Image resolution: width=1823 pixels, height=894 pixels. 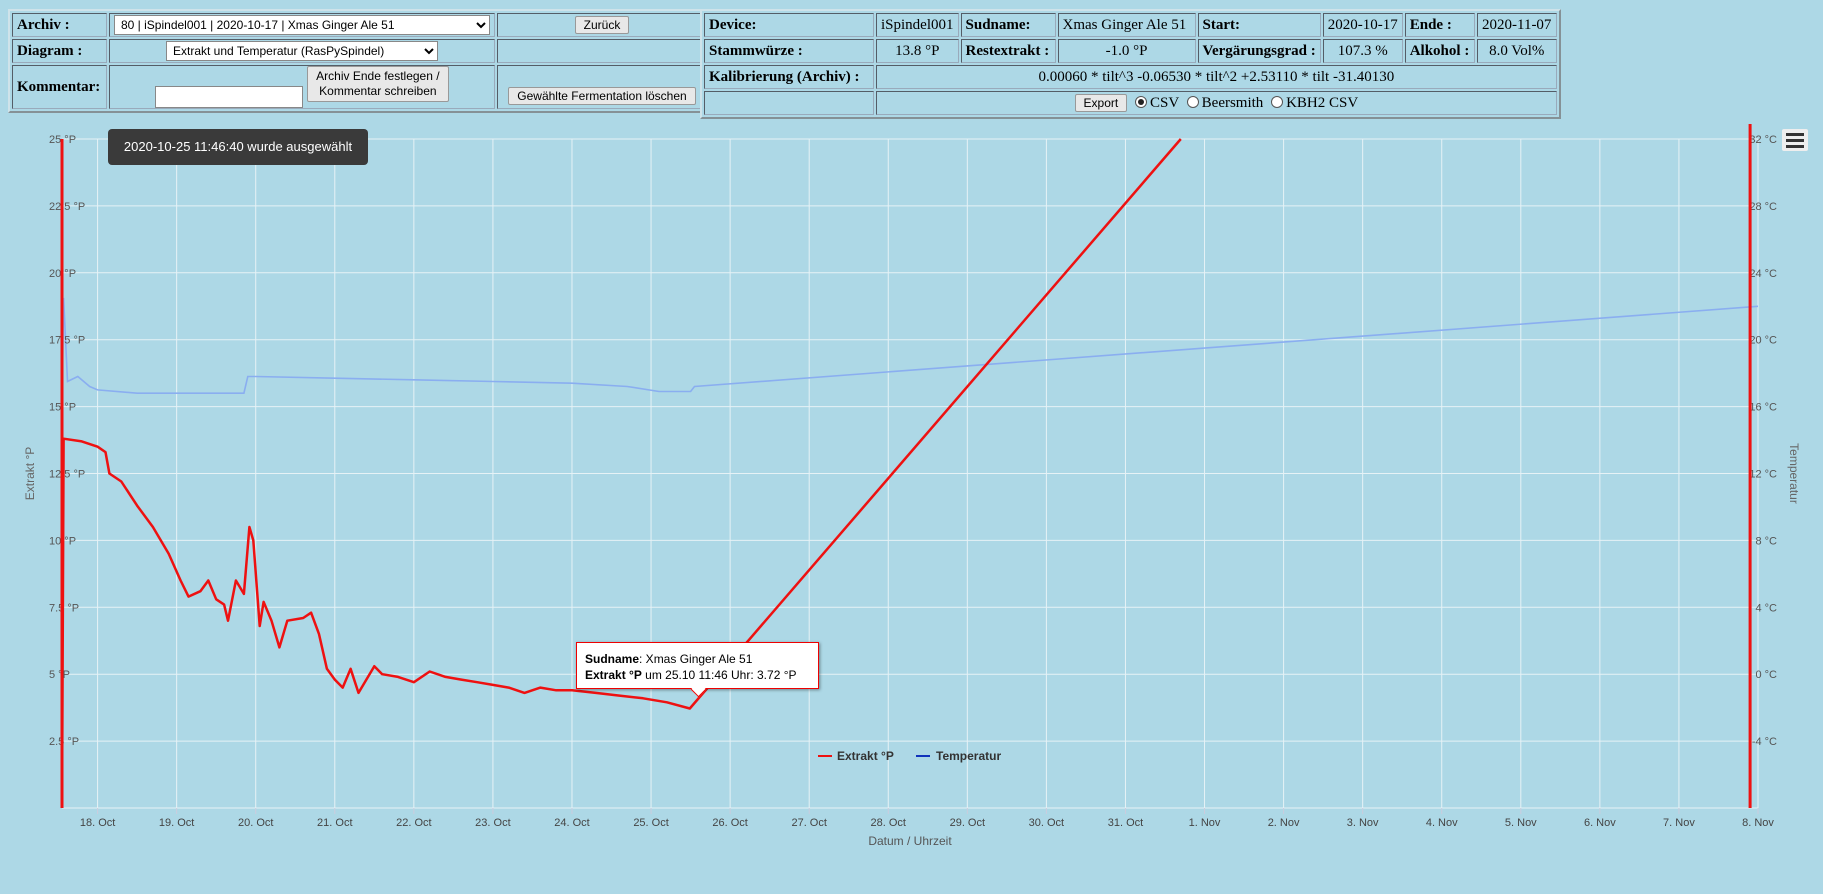 What do you see at coordinates (64, 608) in the screenshot?
I see `y-left-tick-label: 7.5 °P` at bounding box center [64, 608].